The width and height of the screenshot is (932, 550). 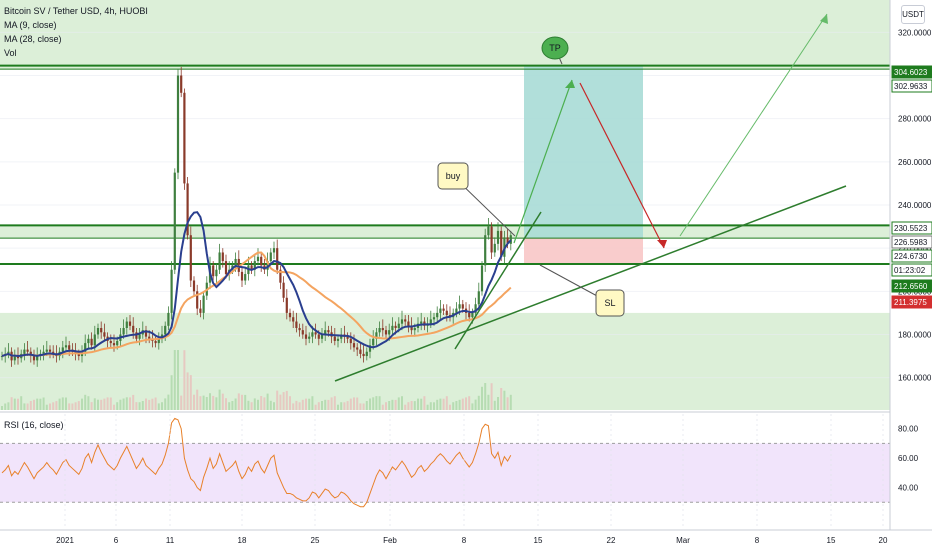 What do you see at coordinates (910, 302) in the screenshot?
I see `price-label-text: 211.3975` at bounding box center [910, 302].